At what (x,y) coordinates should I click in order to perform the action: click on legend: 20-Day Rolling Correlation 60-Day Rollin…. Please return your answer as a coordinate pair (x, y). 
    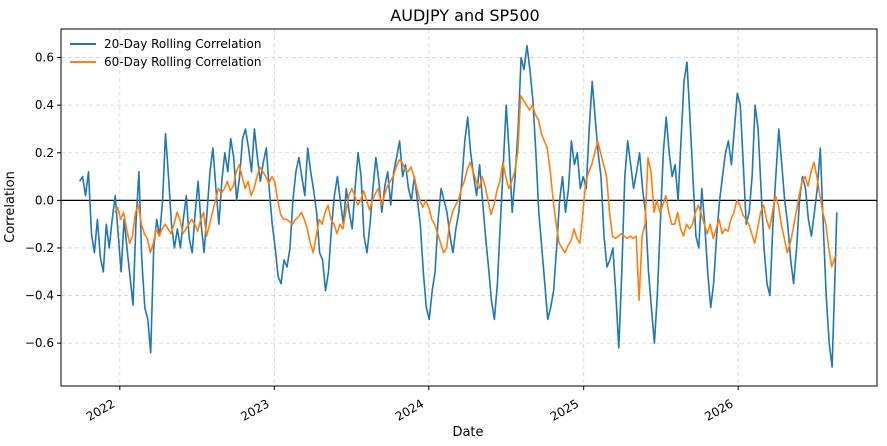
    Looking at the image, I should click on (165, 53).